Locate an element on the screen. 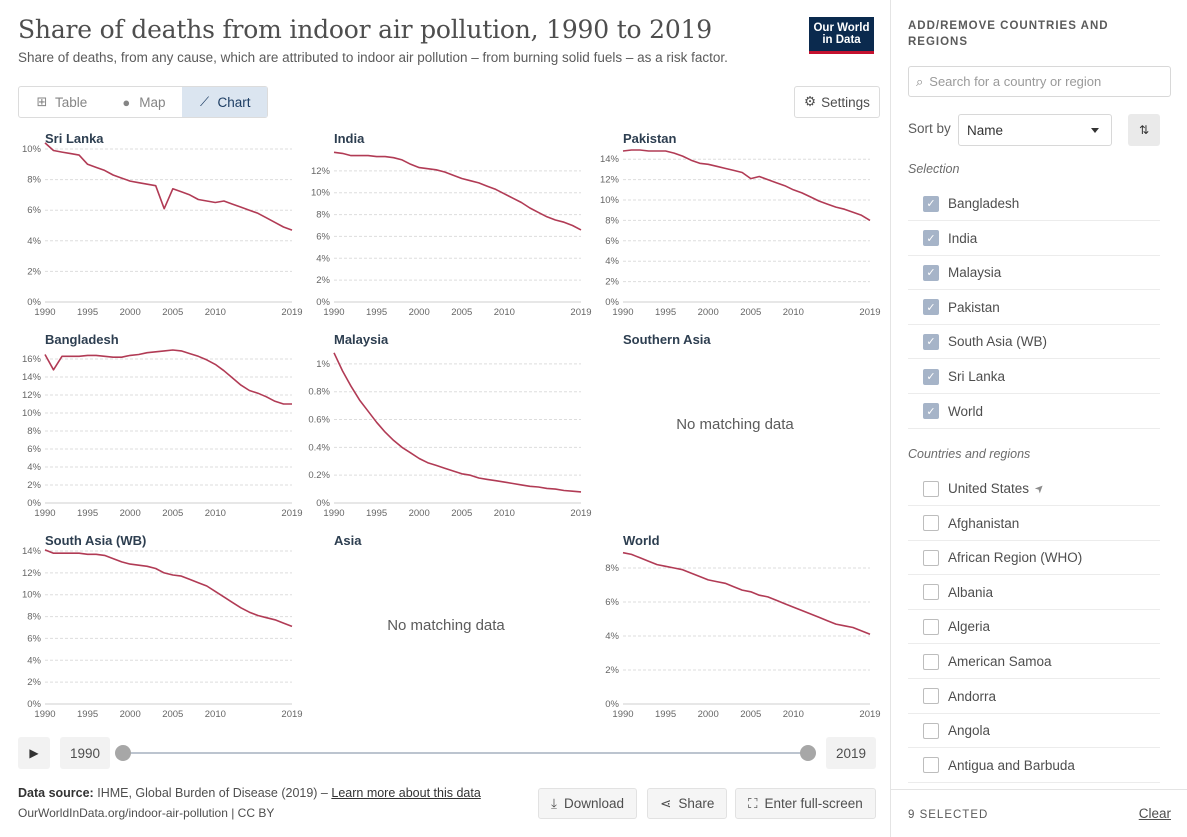 The width and height of the screenshot is (1187, 837). list-item: ✓ South Asia (WB) is located at coordinates (1034, 342).